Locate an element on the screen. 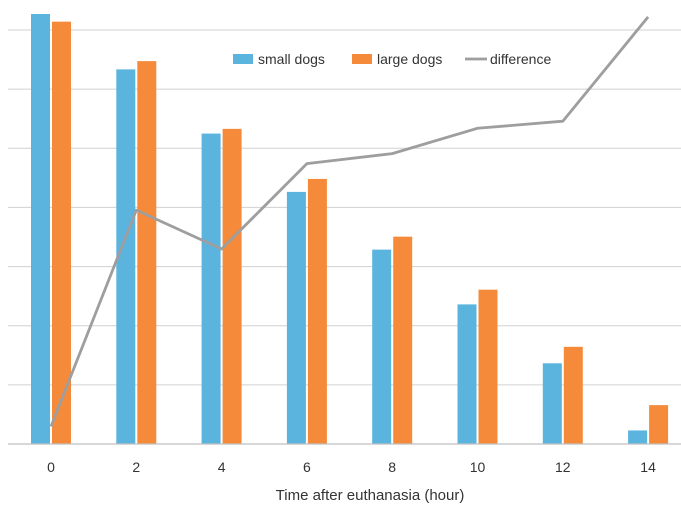  legend-label: difference is located at coordinates (520, 59).